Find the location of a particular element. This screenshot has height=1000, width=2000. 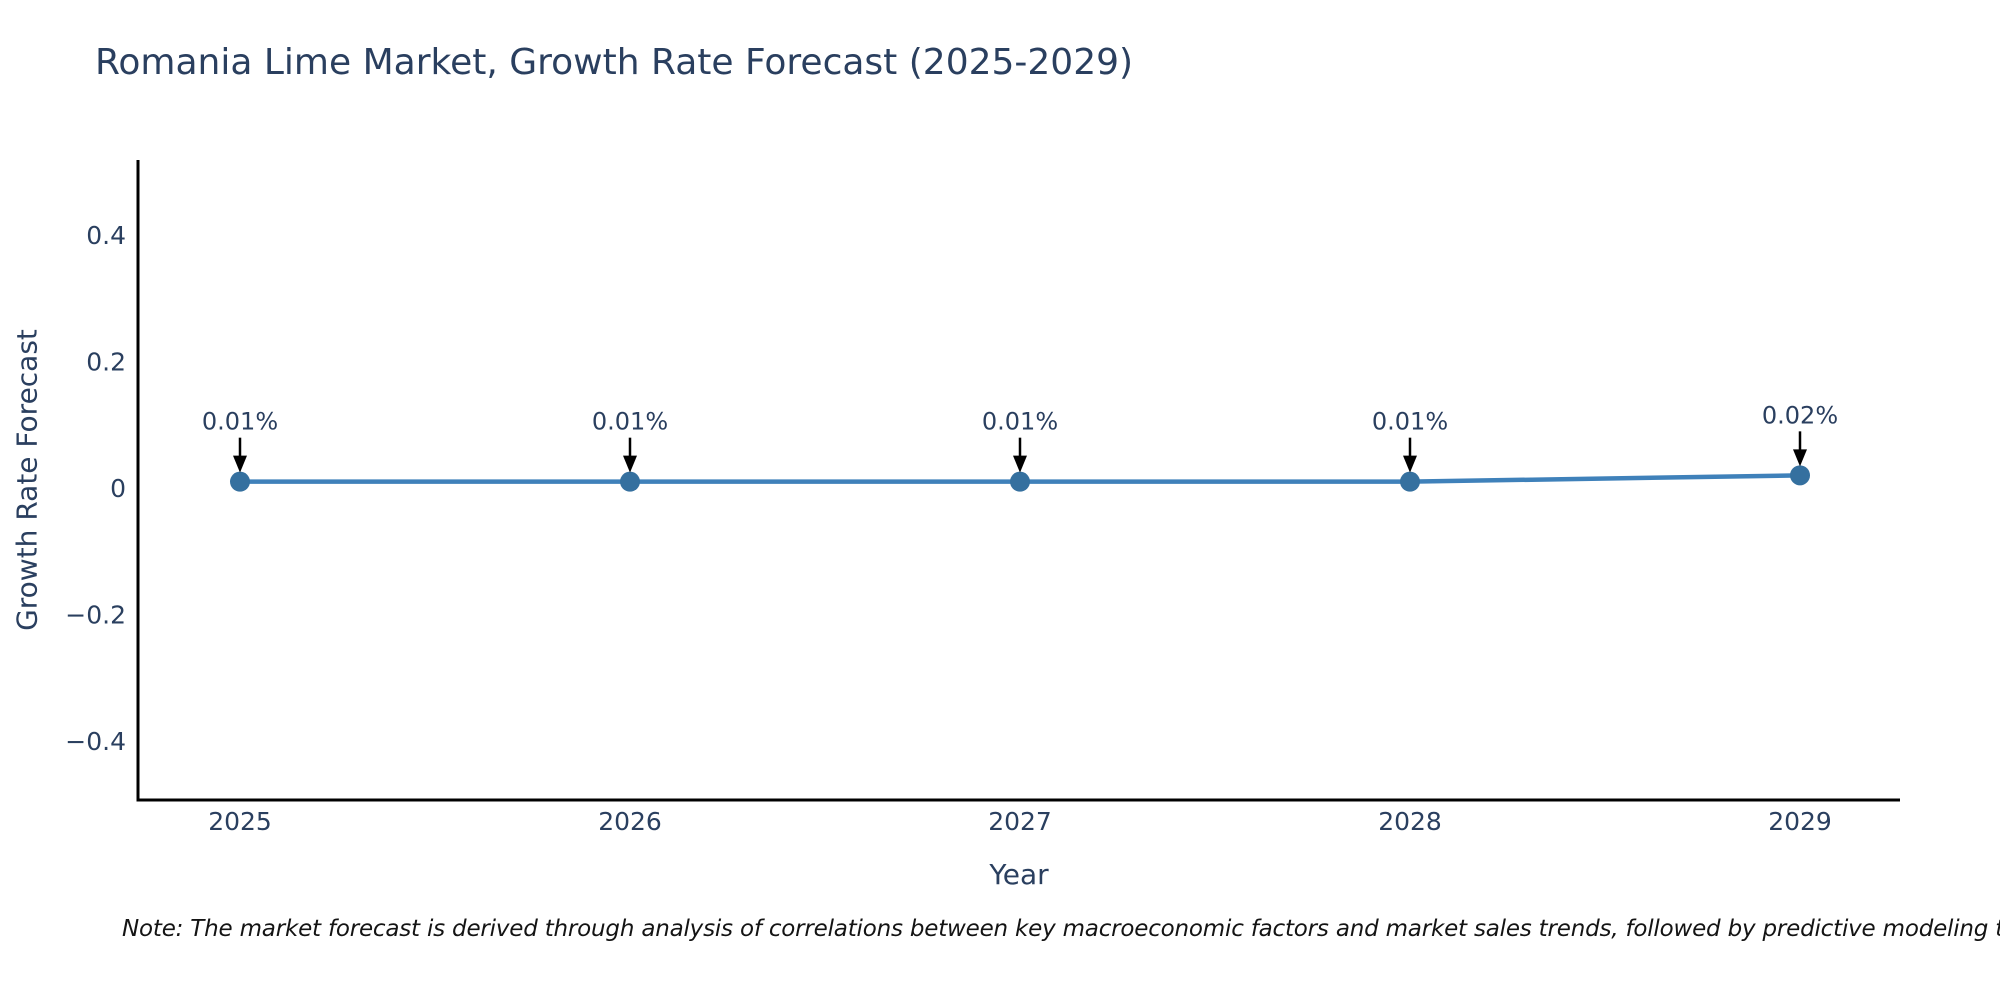

annotation-label-2027: 0.01% is located at coordinates (1020, 422).